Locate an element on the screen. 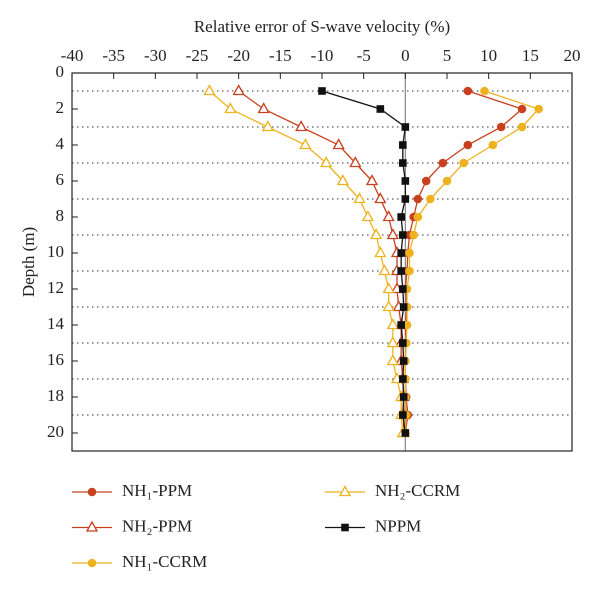 This screenshot has width=600, height=598. series-line is located at coordinates (464, 262).